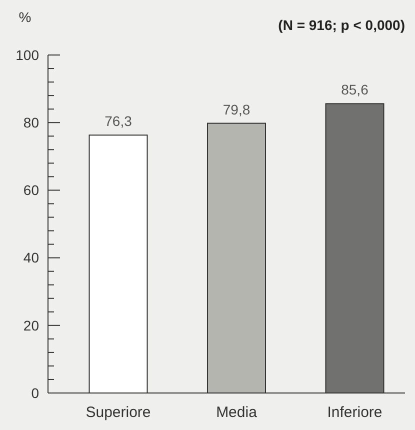  What do you see at coordinates (118, 412) in the screenshot?
I see `x-tick-label: Superiore` at bounding box center [118, 412].